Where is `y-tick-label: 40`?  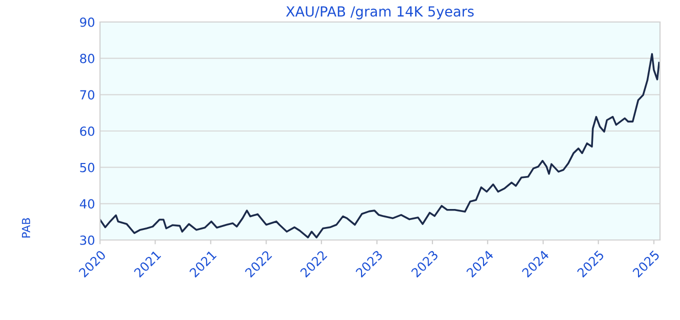 y-tick-label: 40 is located at coordinates (87, 204).